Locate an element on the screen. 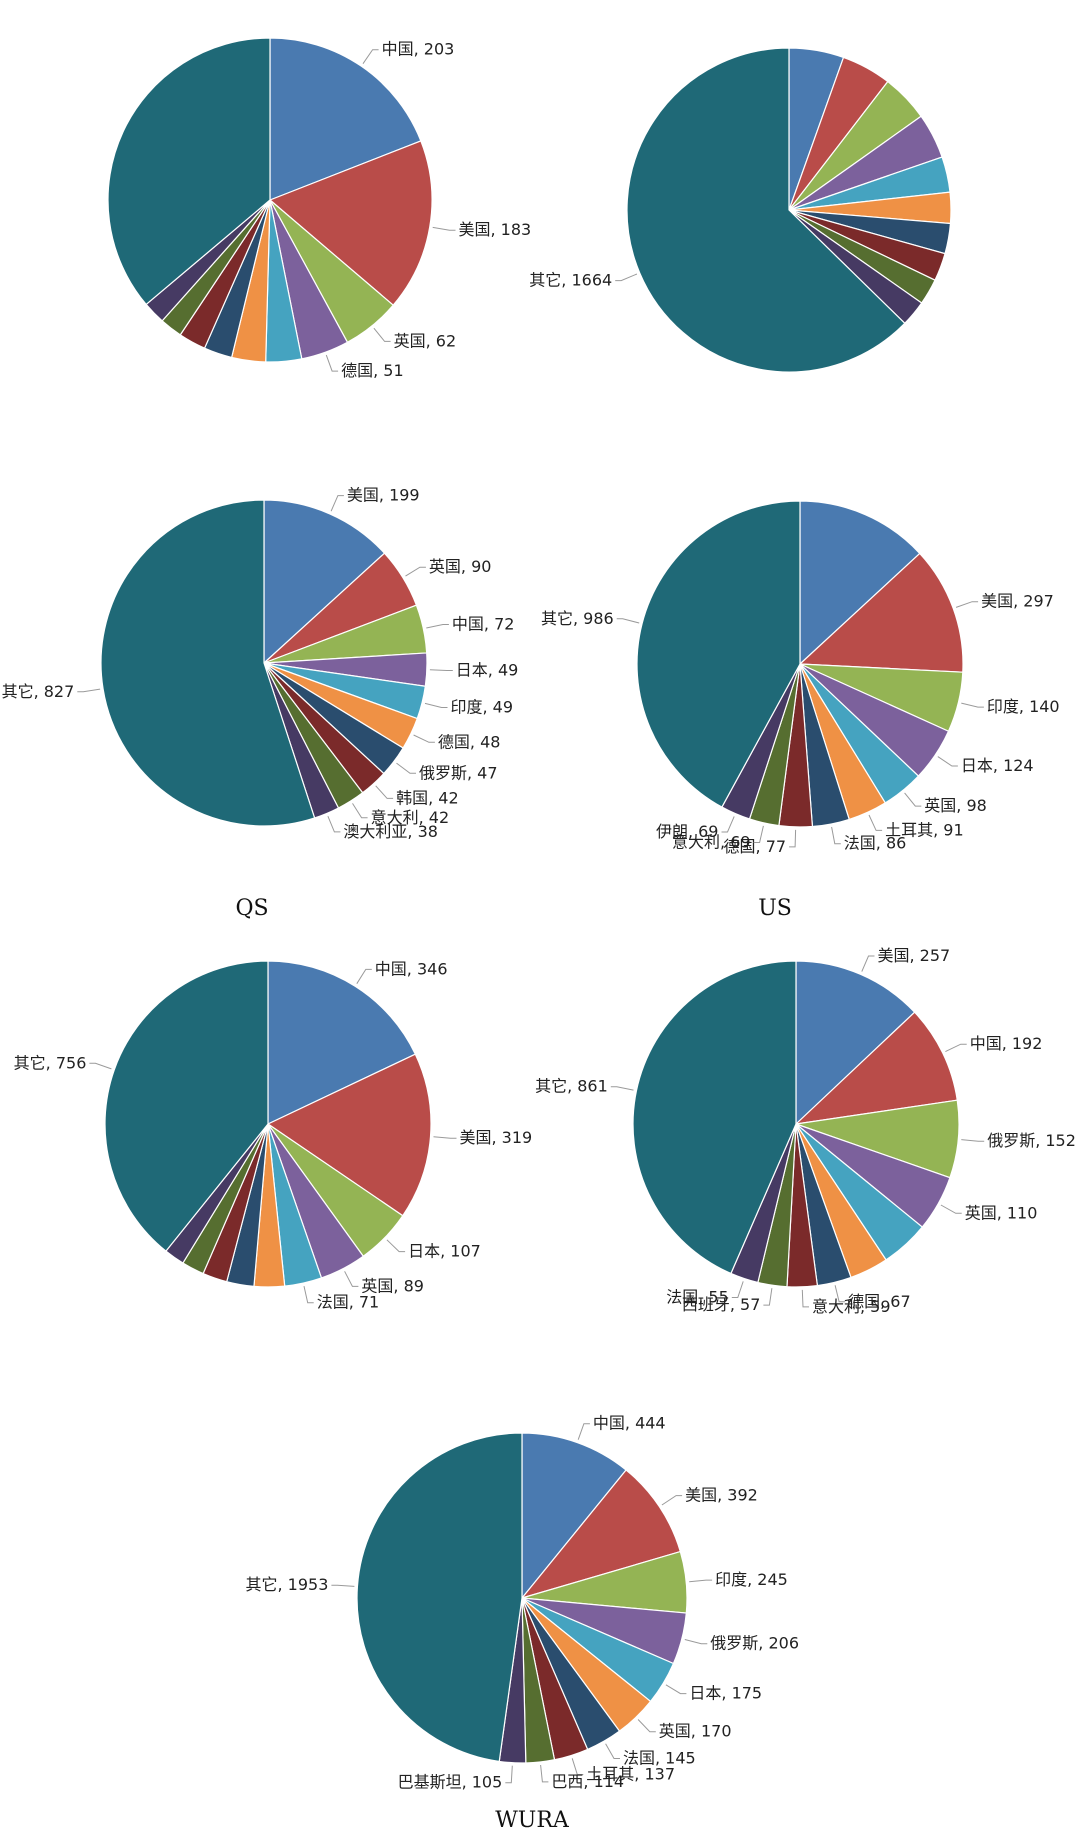 The width and height of the screenshot is (1080, 1835). pie-chart-1: 中国, 203 美国, 183 英国, 62 德国, 51 is located at coordinates (319, 208).